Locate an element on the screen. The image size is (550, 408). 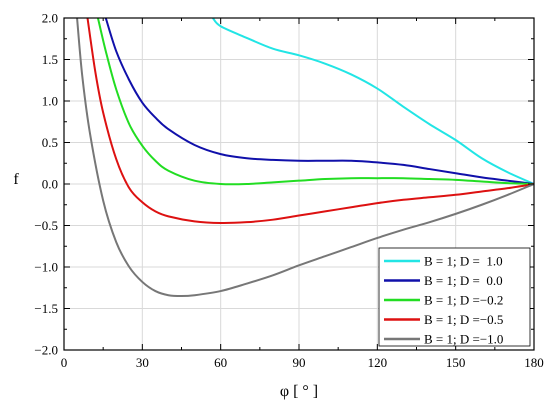
y-tick-label: −2.0 is located at coordinates (46, 350).